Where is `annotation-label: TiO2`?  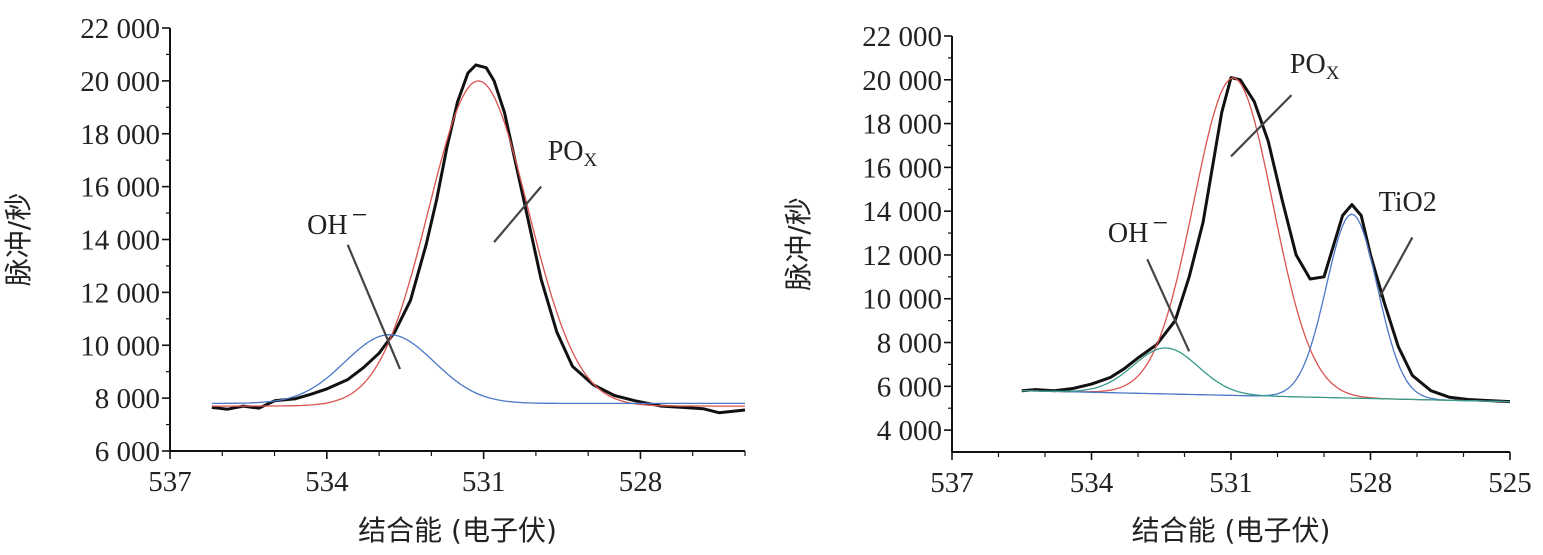 annotation-label: TiO2 is located at coordinates (1408, 202).